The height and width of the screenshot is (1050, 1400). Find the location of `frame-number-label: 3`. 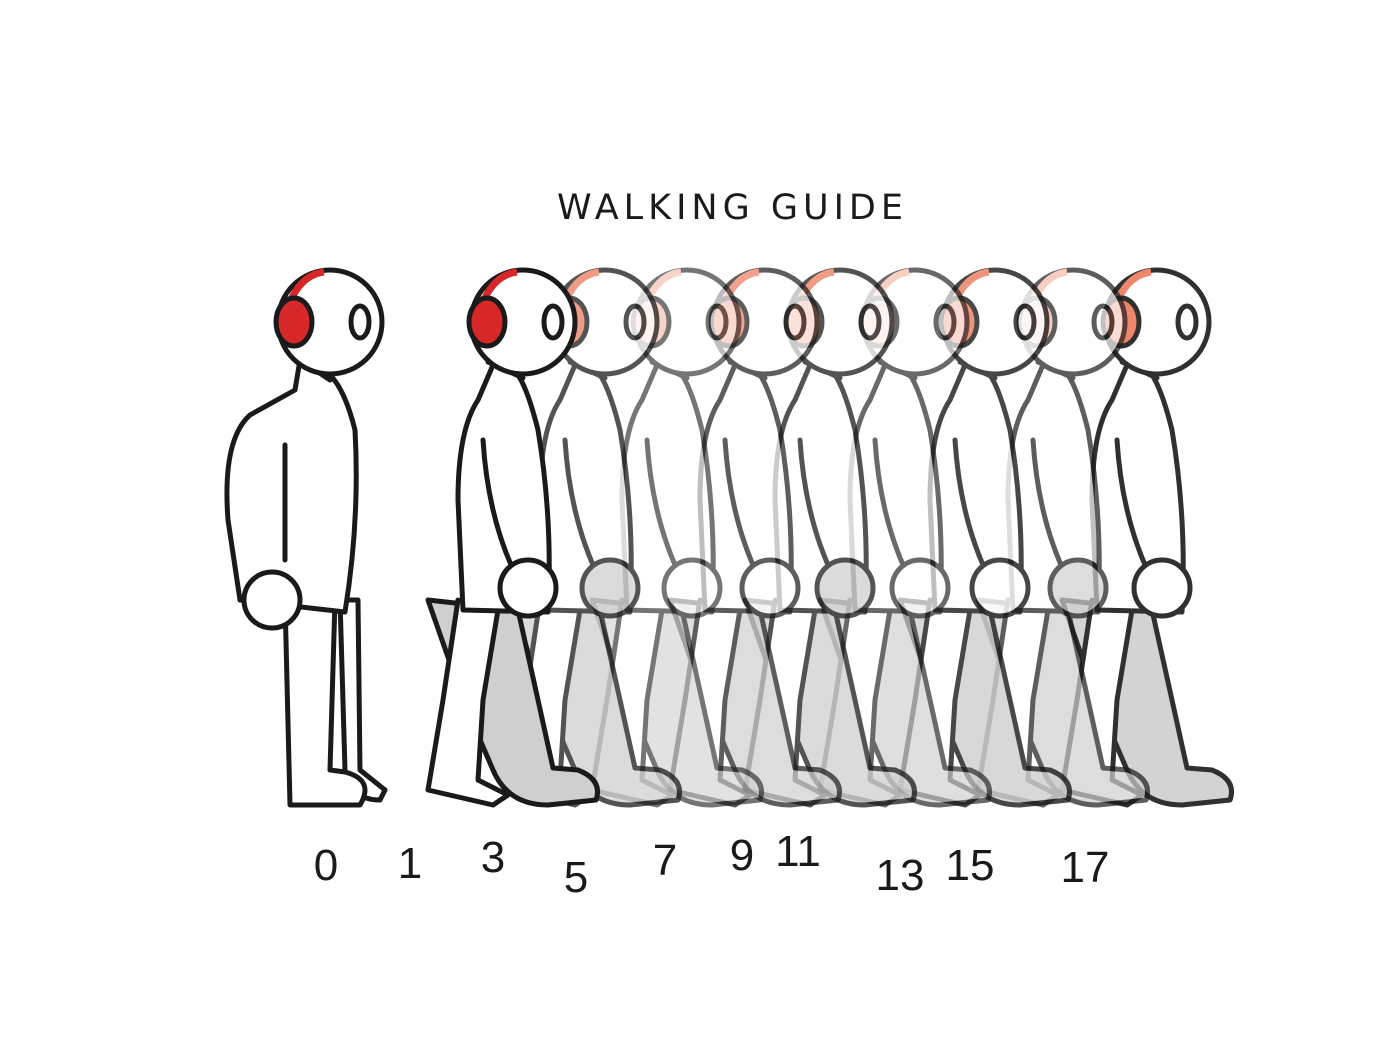

frame-number-label: 3 is located at coordinates (493, 857).